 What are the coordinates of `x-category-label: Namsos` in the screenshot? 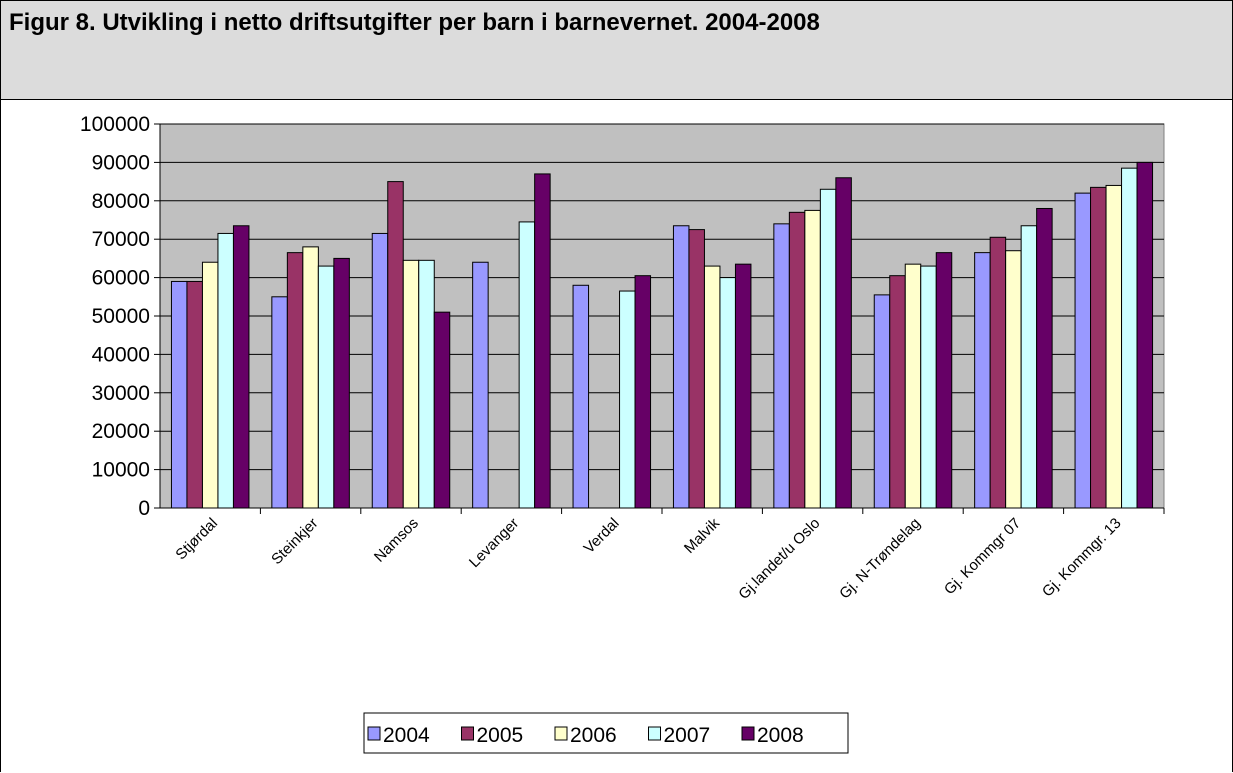 It's located at (396, 540).